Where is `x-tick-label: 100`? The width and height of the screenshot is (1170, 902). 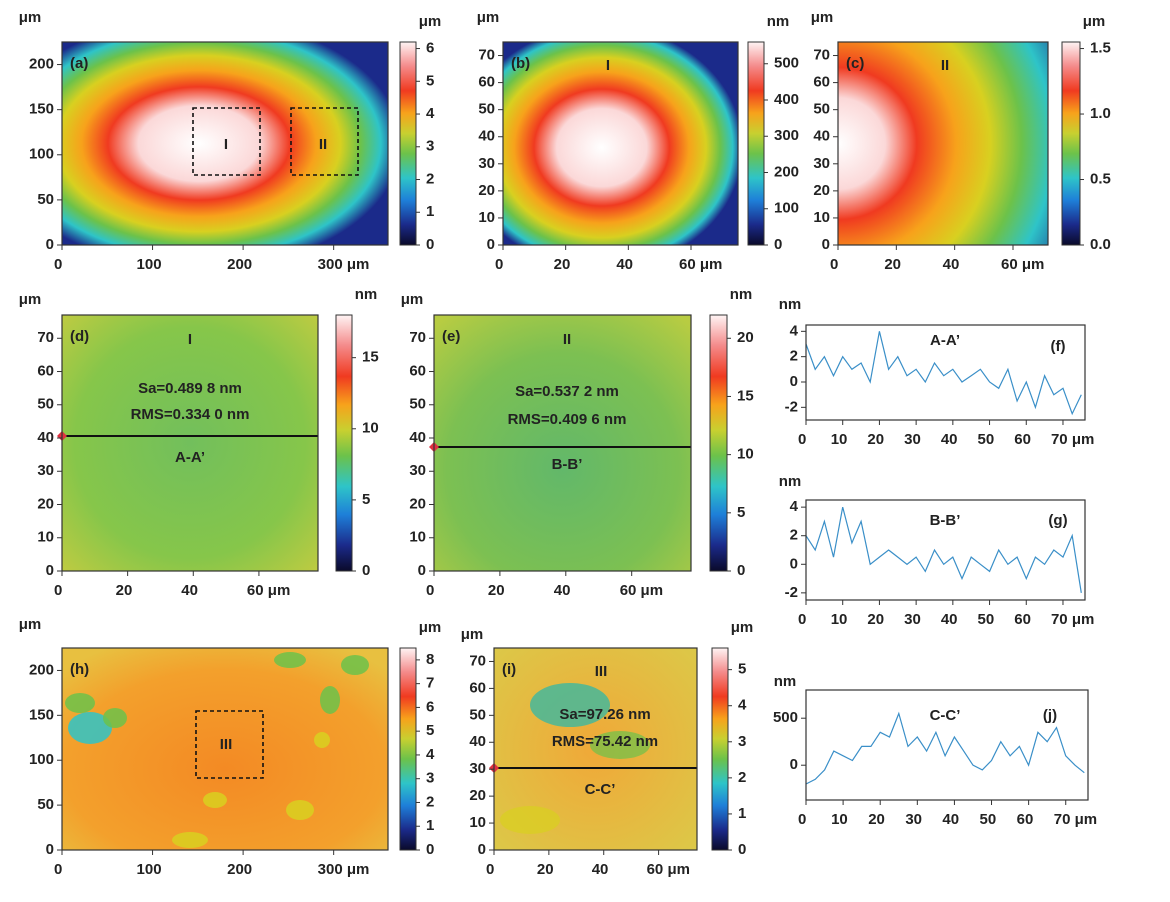
x-tick-label: 100 is located at coordinates (149, 869).